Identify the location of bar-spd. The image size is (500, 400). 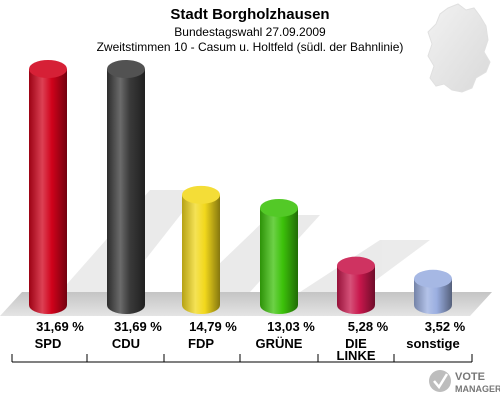
(48, 187).